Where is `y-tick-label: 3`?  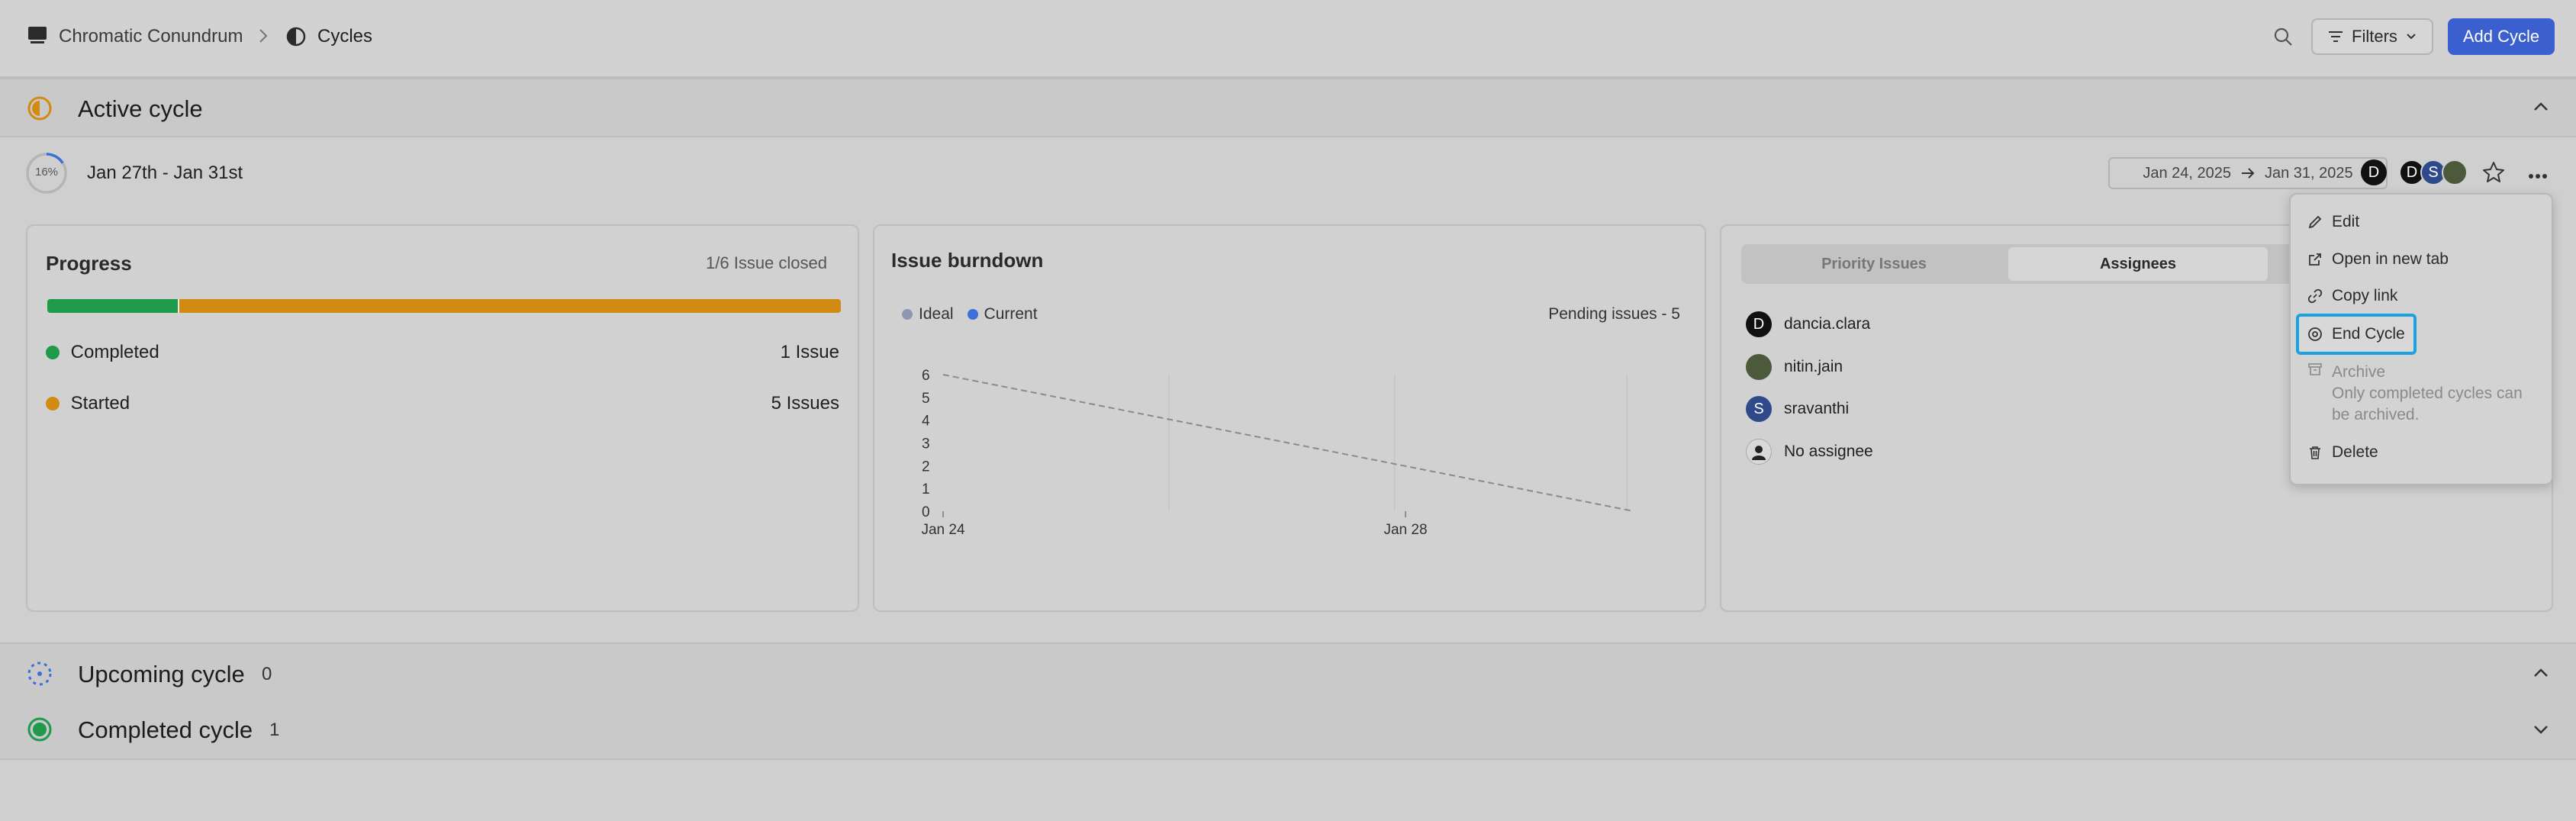 y-tick-label: 3 is located at coordinates (926, 444).